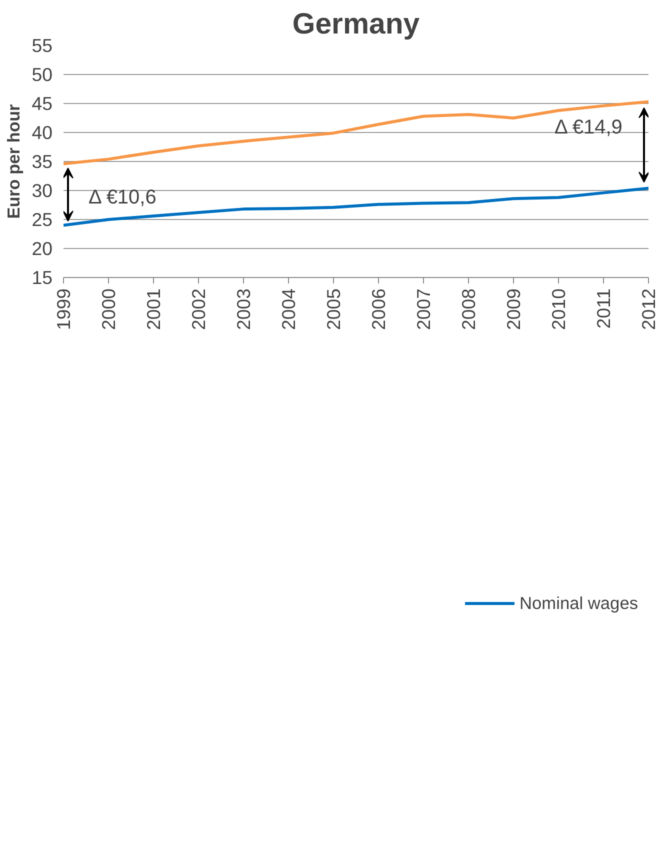  What do you see at coordinates (42, 132) in the screenshot?
I see `y-tick-label: 40` at bounding box center [42, 132].